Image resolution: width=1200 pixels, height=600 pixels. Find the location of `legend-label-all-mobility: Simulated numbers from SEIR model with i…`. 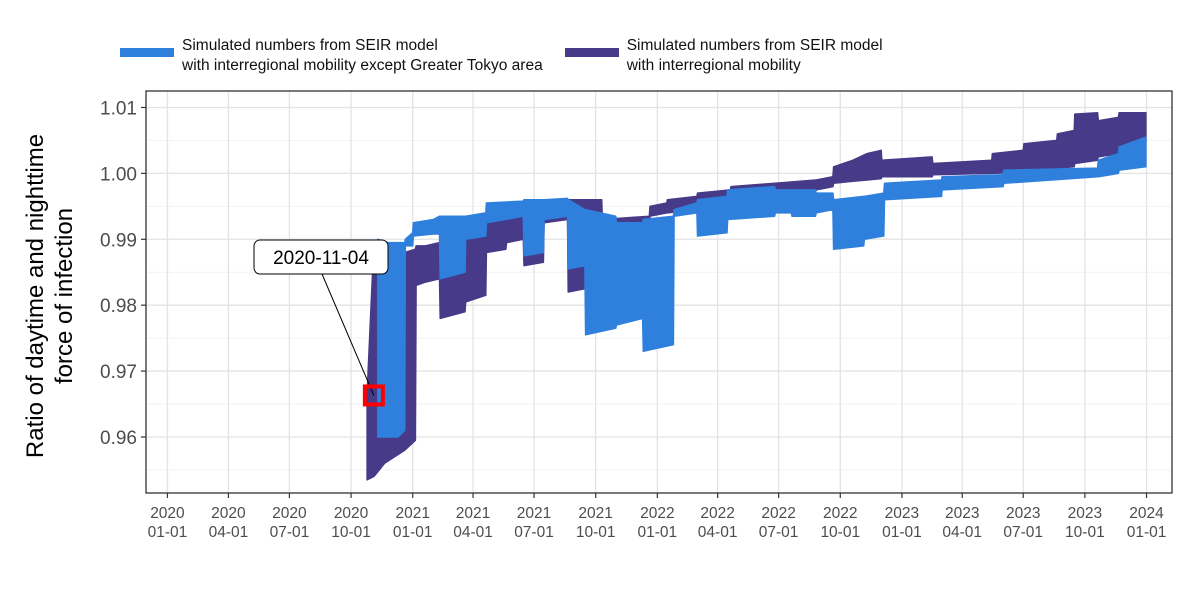

legend-label-all-mobility: Simulated numbers from SEIR model with i… is located at coordinates (754, 55).